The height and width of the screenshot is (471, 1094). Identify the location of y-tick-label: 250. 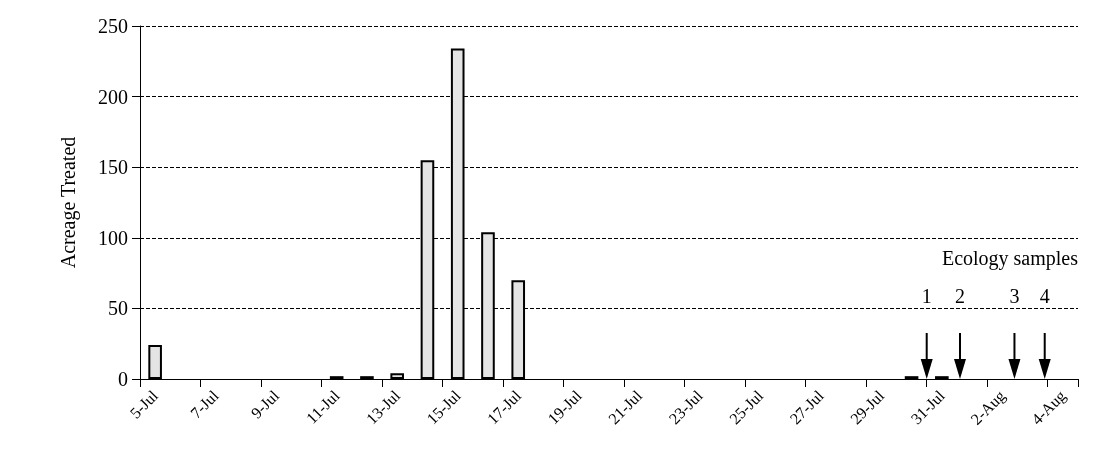
(113, 26).